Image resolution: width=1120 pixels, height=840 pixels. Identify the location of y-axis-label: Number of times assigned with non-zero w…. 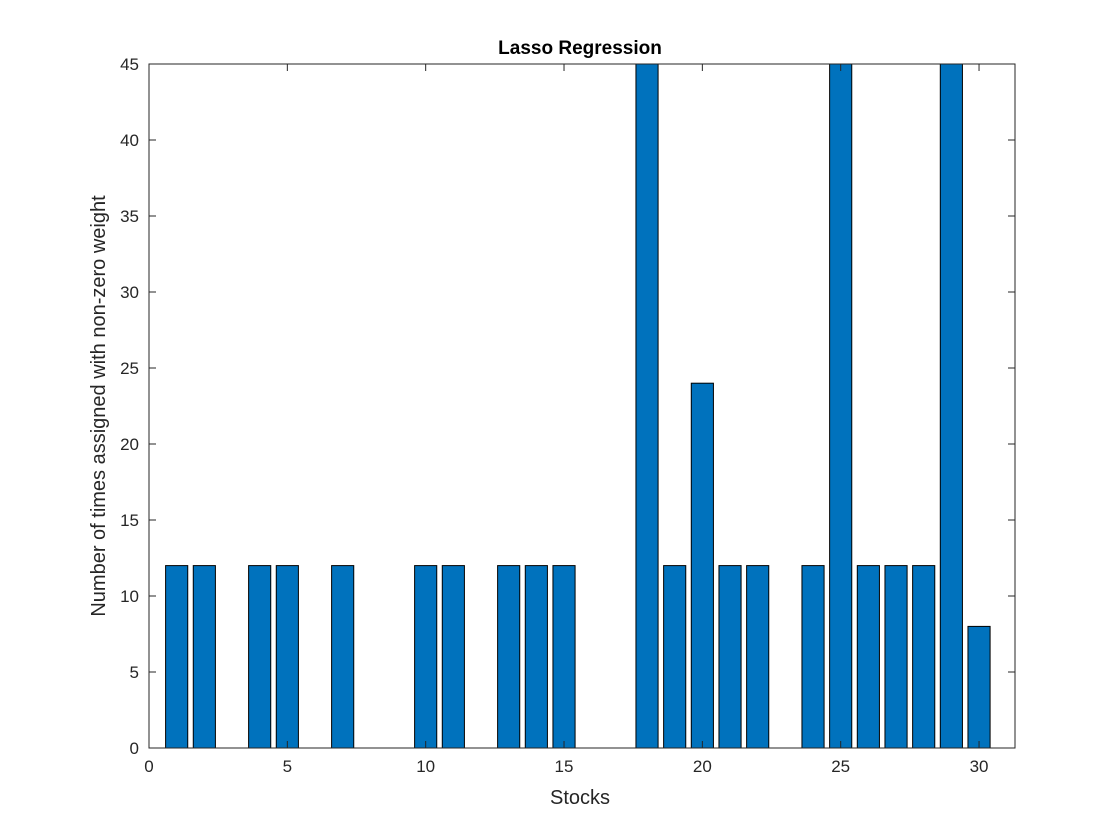
(99, 406).